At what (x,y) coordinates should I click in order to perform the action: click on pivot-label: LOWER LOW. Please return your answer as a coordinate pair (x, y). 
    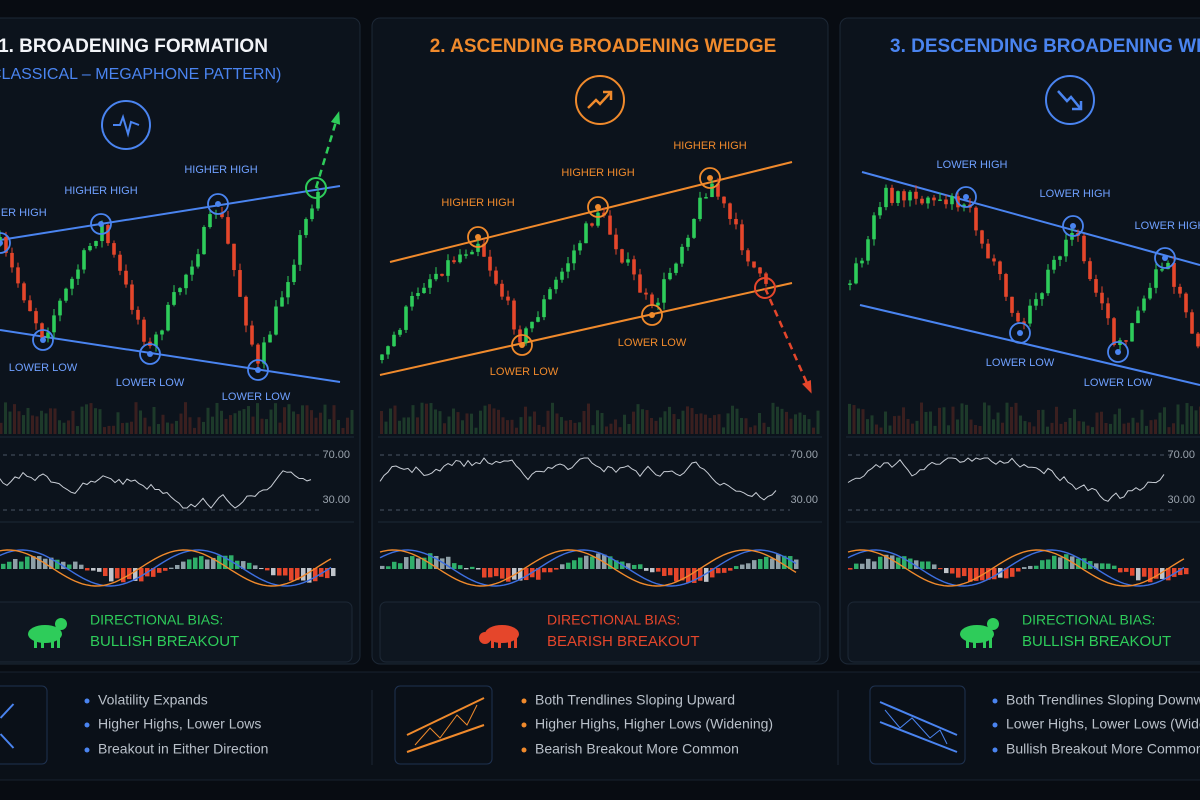
    Looking at the image, I should click on (1020, 363).